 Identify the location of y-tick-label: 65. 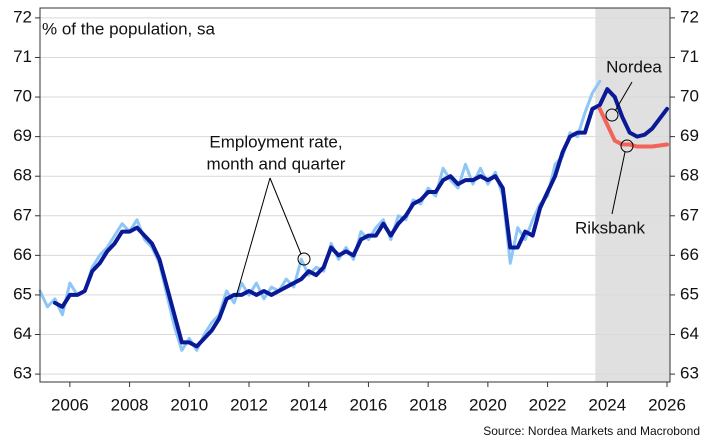
(22, 293).